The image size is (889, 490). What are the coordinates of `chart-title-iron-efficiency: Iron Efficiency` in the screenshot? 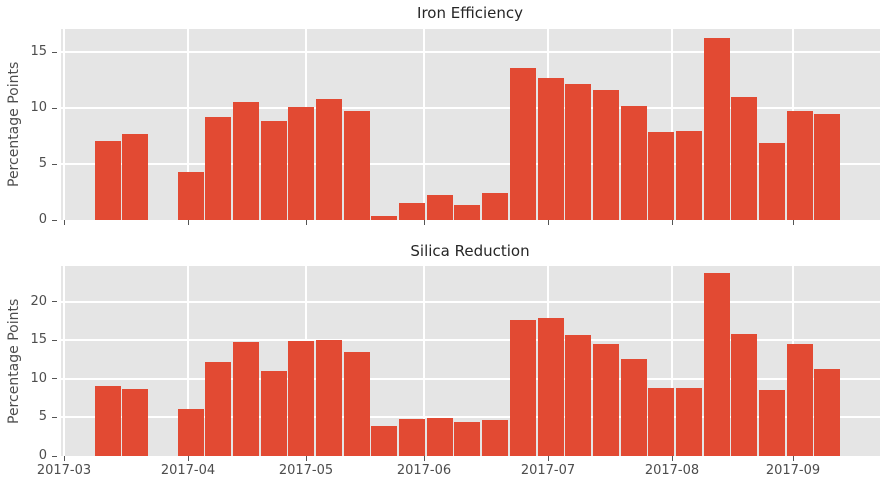 It's located at (470, 13).